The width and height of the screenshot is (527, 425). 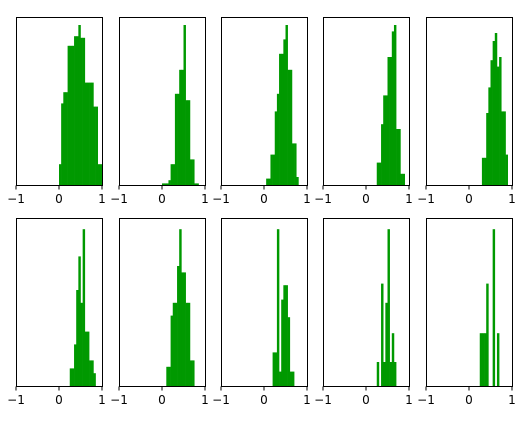 I want to click on axes-frame, so click(x=366, y=302).